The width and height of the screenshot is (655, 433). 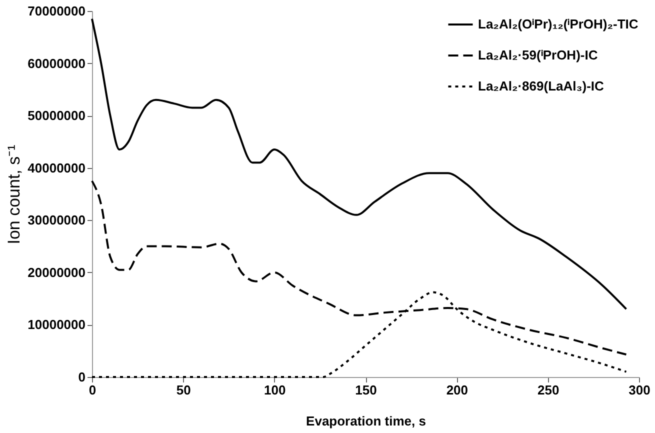 What do you see at coordinates (14, 194) in the screenshot?
I see `y-axis-title: Ion count, s⁻¹` at bounding box center [14, 194].